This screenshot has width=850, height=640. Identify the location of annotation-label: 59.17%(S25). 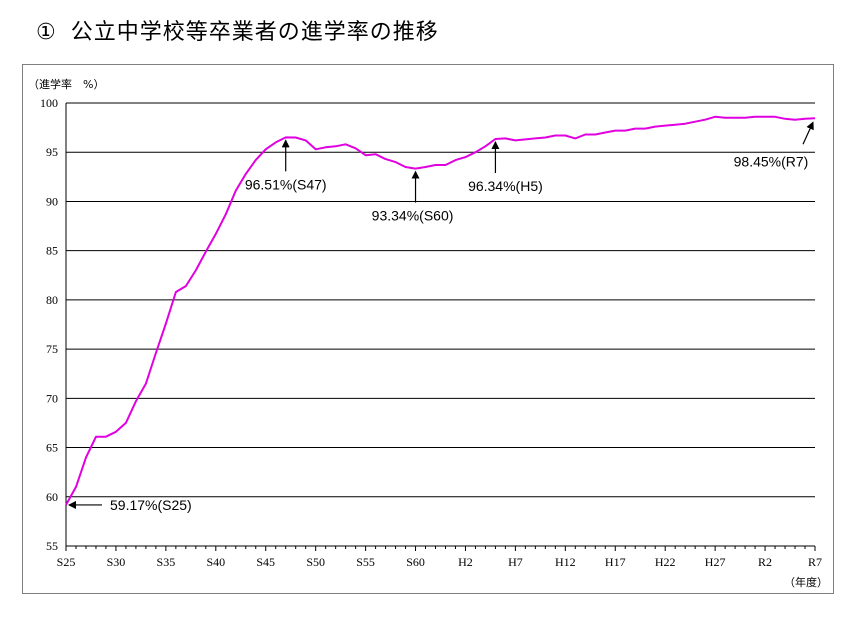
(151, 505).